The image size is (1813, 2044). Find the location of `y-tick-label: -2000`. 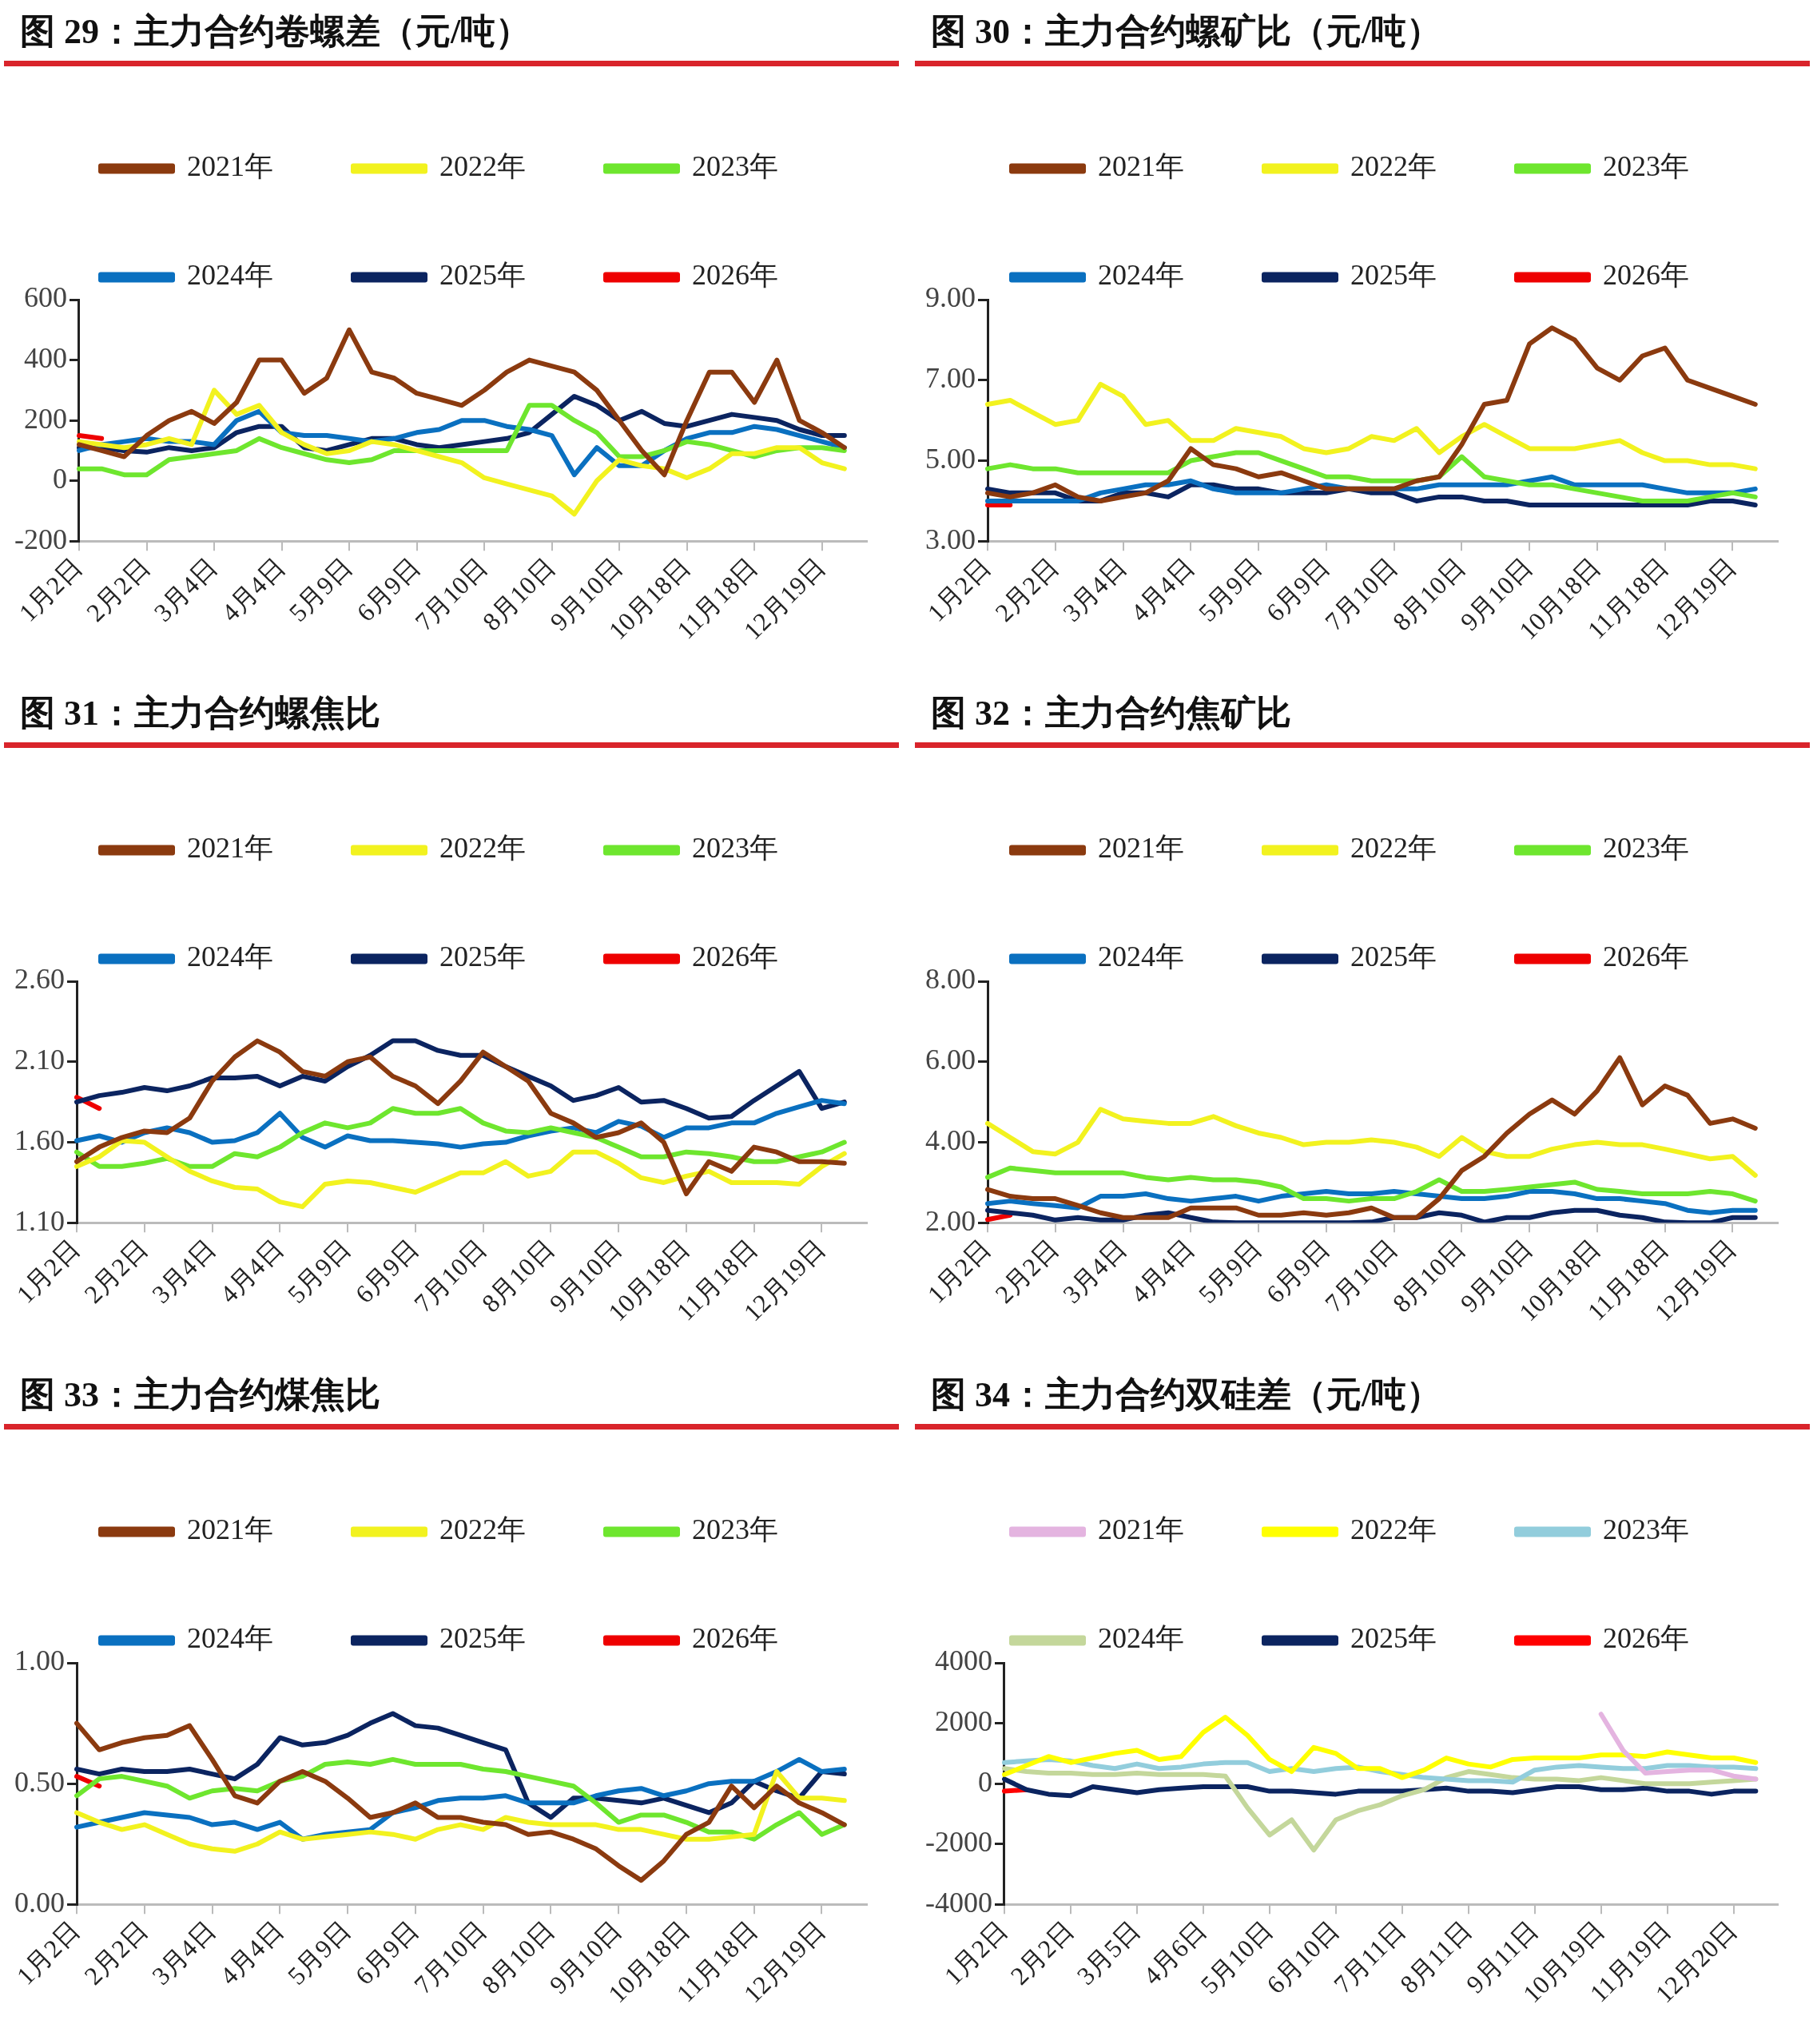

y-tick-label: -2000 is located at coordinates (958, 1842).